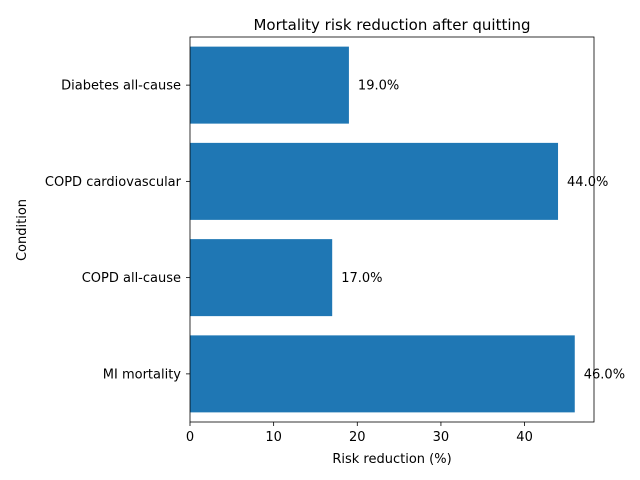 The height and width of the screenshot is (480, 640). What do you see at coordinates (441, 437) in the screenshot?
I see `x-tick-label: 30` at bounding box center [441, 437].